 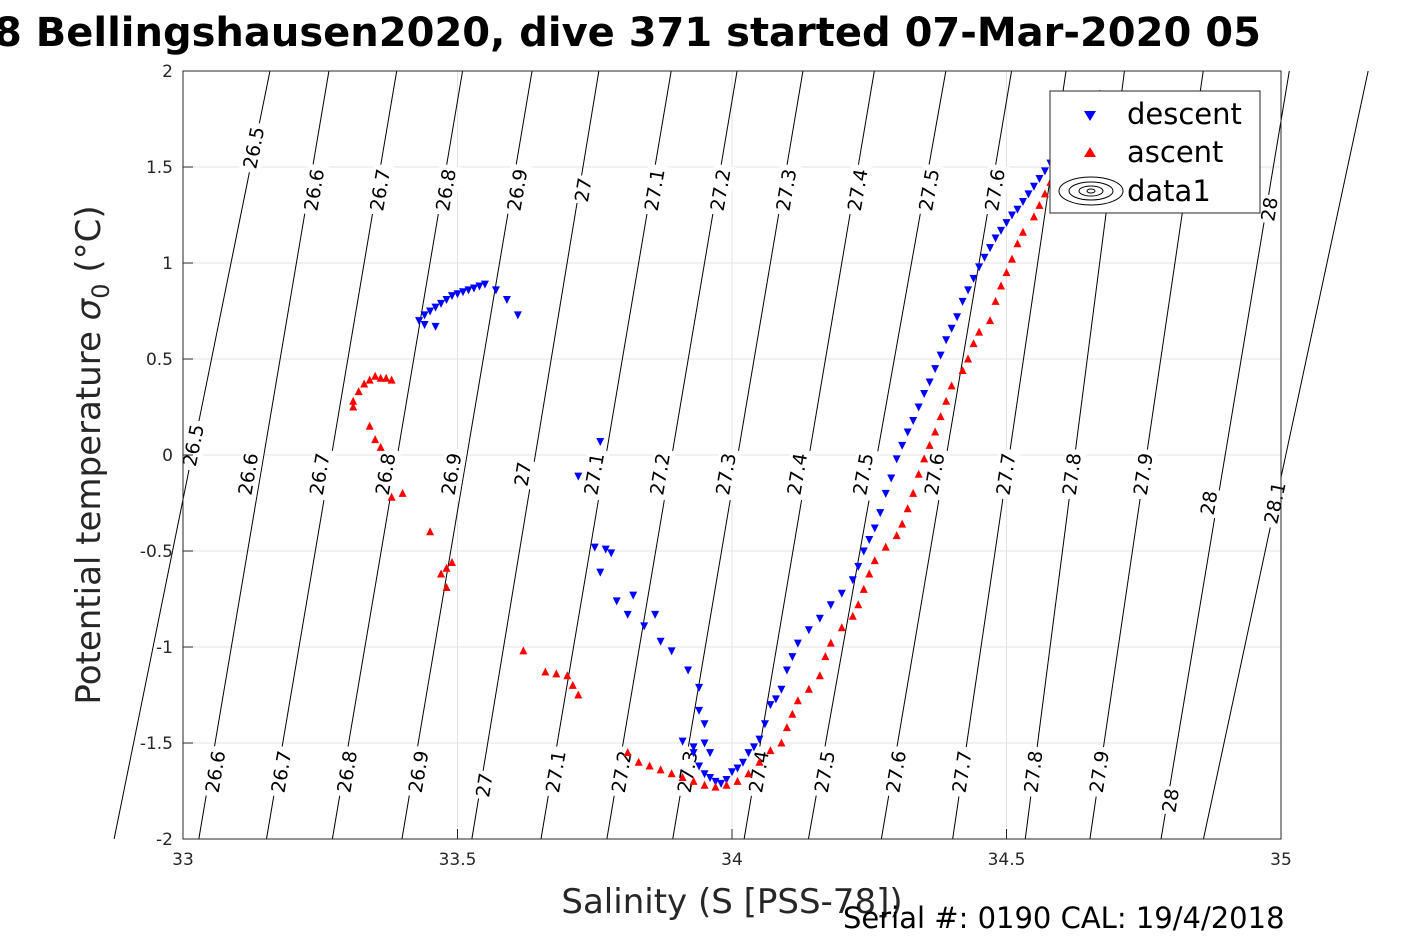 What do you see at coordinates (89, 512) in the screenshot?
I see `y-axis-label-text: Potential temperature` at bounding box center [89, 512].